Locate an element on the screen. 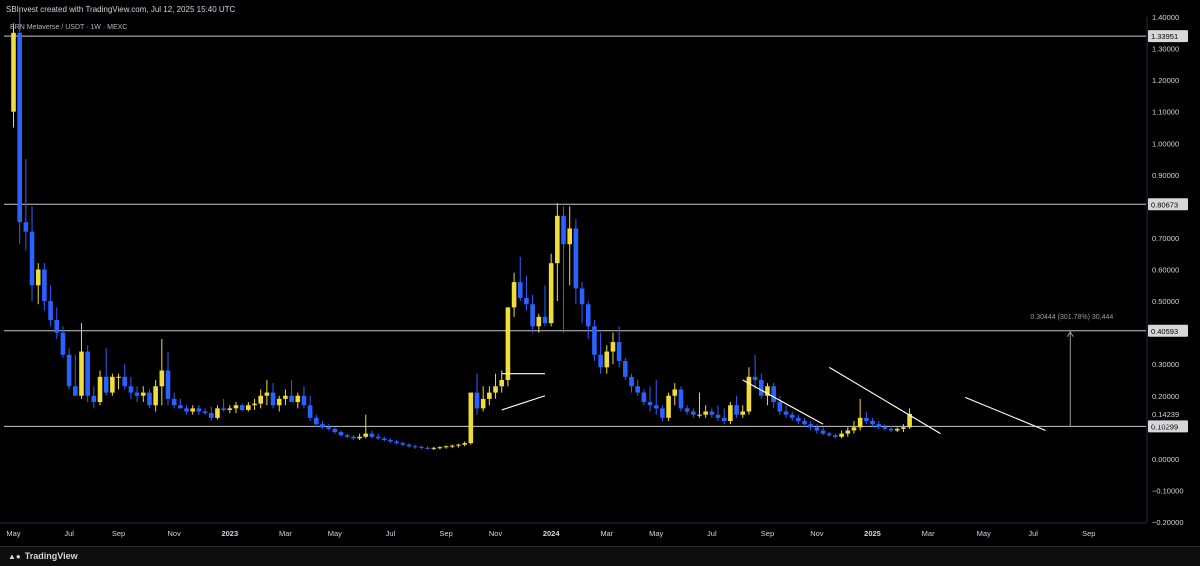 This screenshot has height=566, width=1200. y-tick-label: −0.10000 is located at coordinates (1168, 490).